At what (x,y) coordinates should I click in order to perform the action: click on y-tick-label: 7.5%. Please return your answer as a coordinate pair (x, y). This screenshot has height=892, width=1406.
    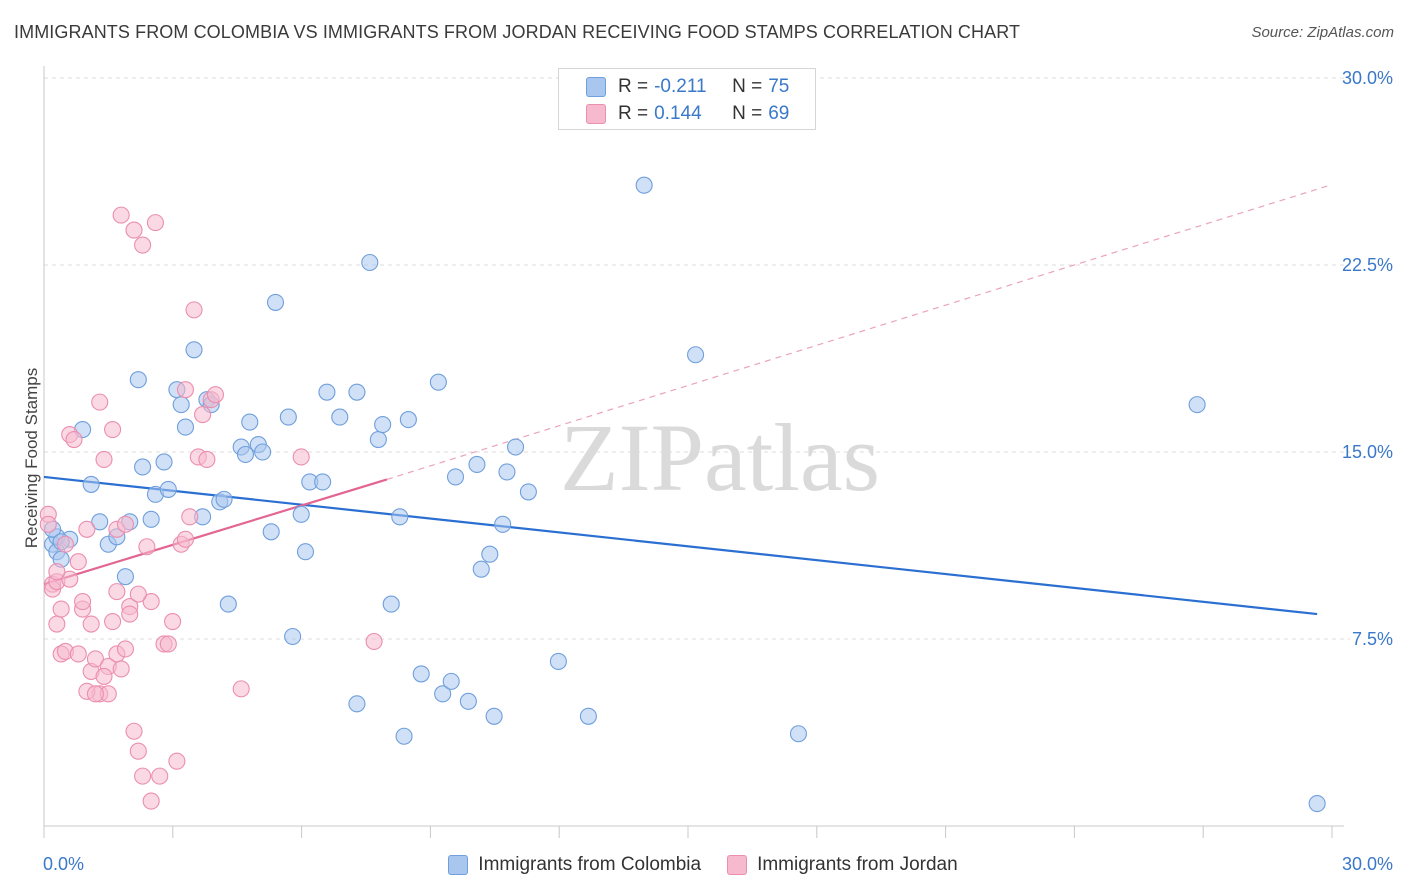
    Looking at the image, I should click on (1372, 639).